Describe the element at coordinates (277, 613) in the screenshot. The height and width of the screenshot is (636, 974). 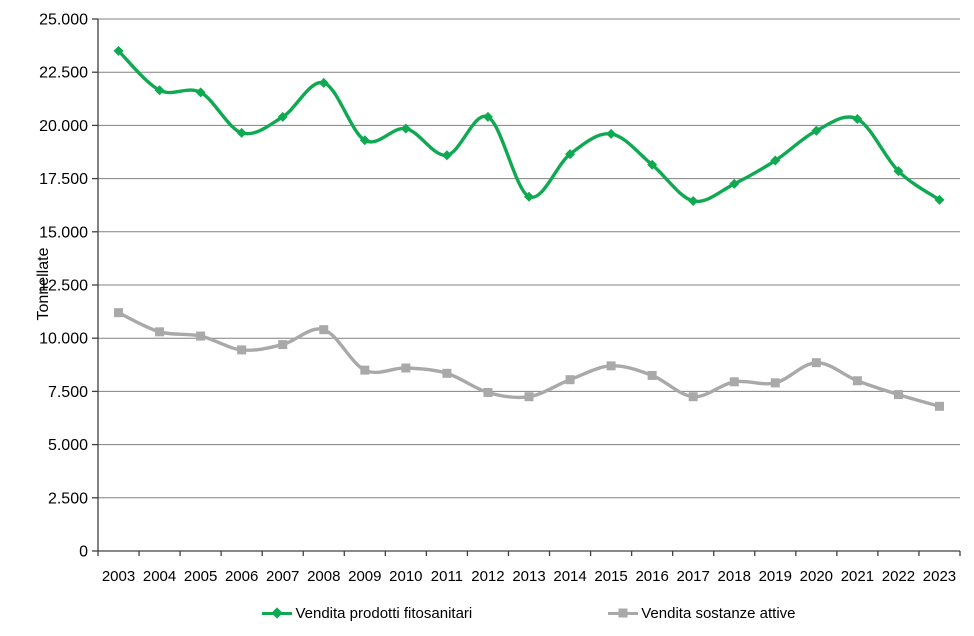
I see `line-diamond-marker-icon` at that location.